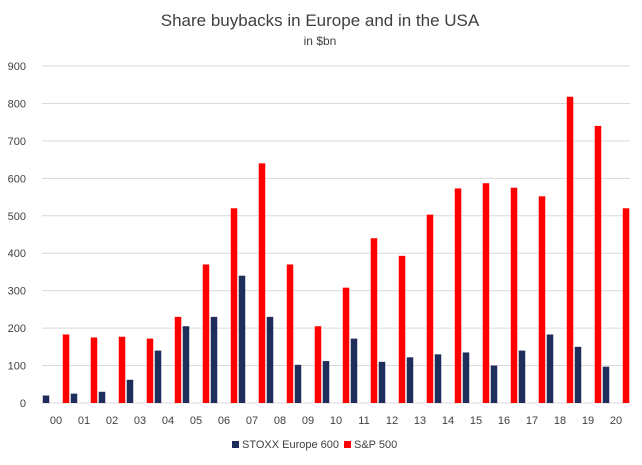 This screenshot has width=642, height=465. What do you see at coordinates (196, 421) in the screenshot?
I see `x-tick-label: 05` at bounding box center [196, 421].